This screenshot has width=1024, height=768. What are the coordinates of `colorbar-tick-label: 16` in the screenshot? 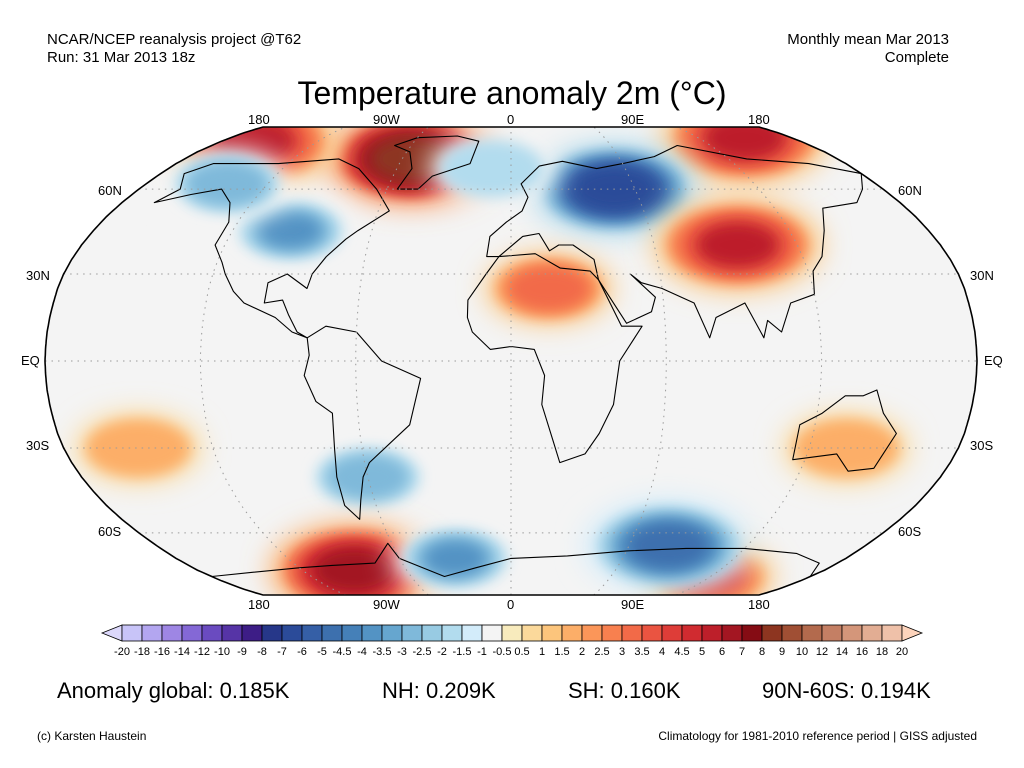 It's located at (862, 652).